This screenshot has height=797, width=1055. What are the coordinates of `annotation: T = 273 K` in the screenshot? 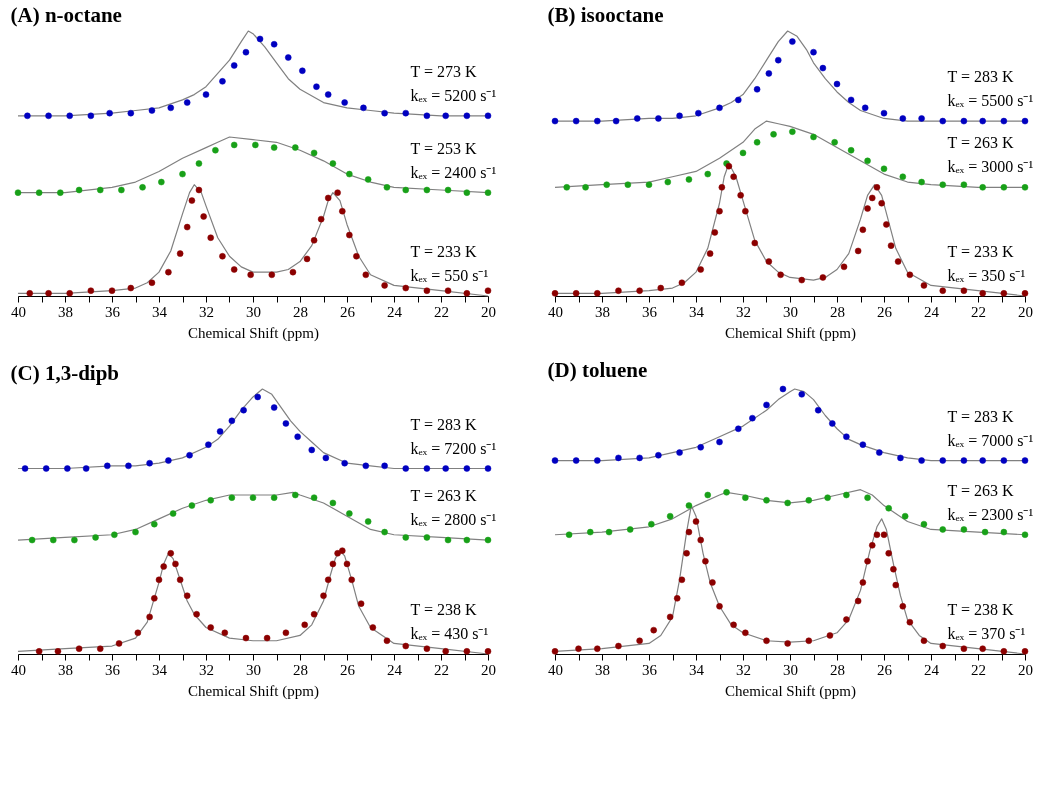 It's located at (443, 71).